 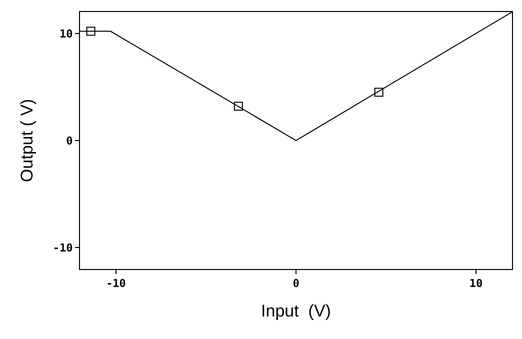 I want to click on y-tick-label: 10, so click(x=66, y=33).